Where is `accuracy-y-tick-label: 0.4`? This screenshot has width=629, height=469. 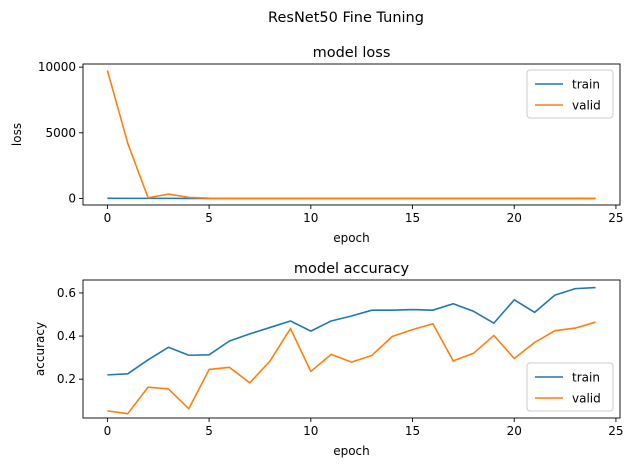 accuracy-y-tick-label: 0.4 is located at coordinates (66, 336).